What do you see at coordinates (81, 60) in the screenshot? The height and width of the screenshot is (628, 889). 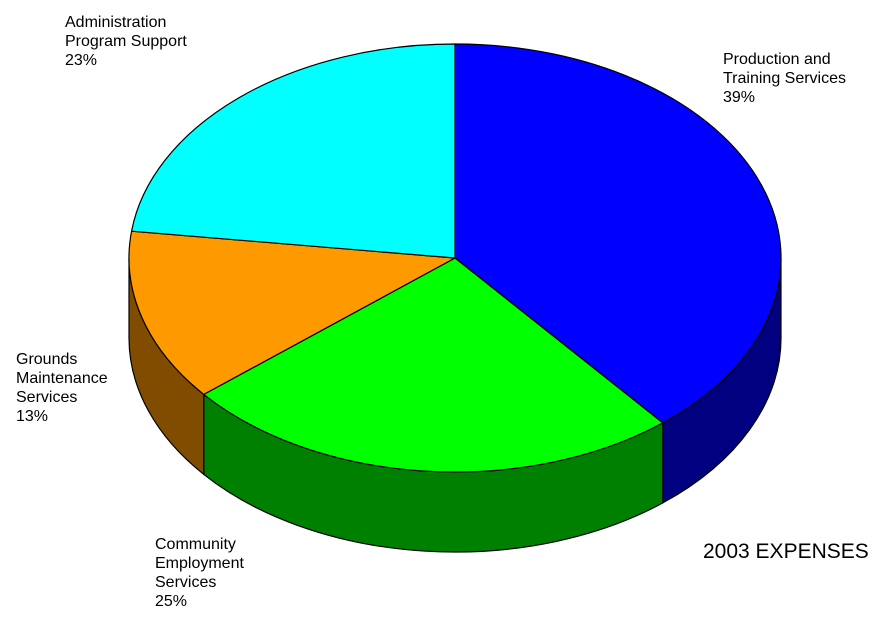 I see `slice-percent: 23%` at bounding box center [81, 60].